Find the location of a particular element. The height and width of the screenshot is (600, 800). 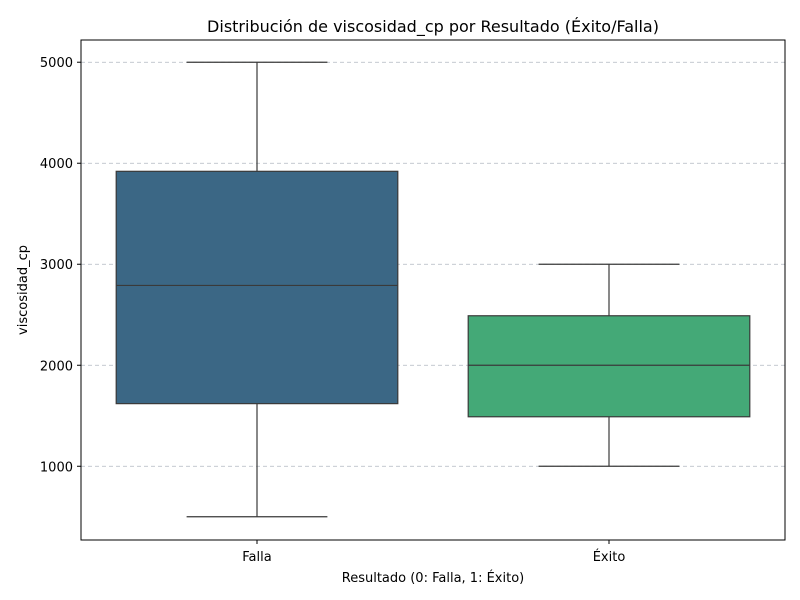

y-axis-label: viscosidad_cp is located at coordinates (23, 290).